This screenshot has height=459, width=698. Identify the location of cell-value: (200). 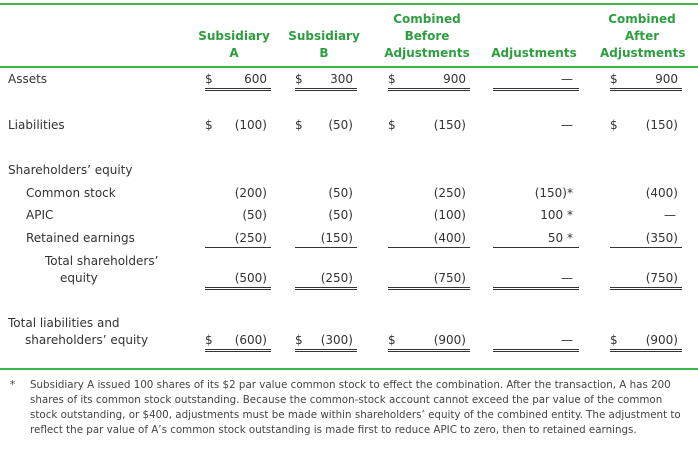
(250, 193).